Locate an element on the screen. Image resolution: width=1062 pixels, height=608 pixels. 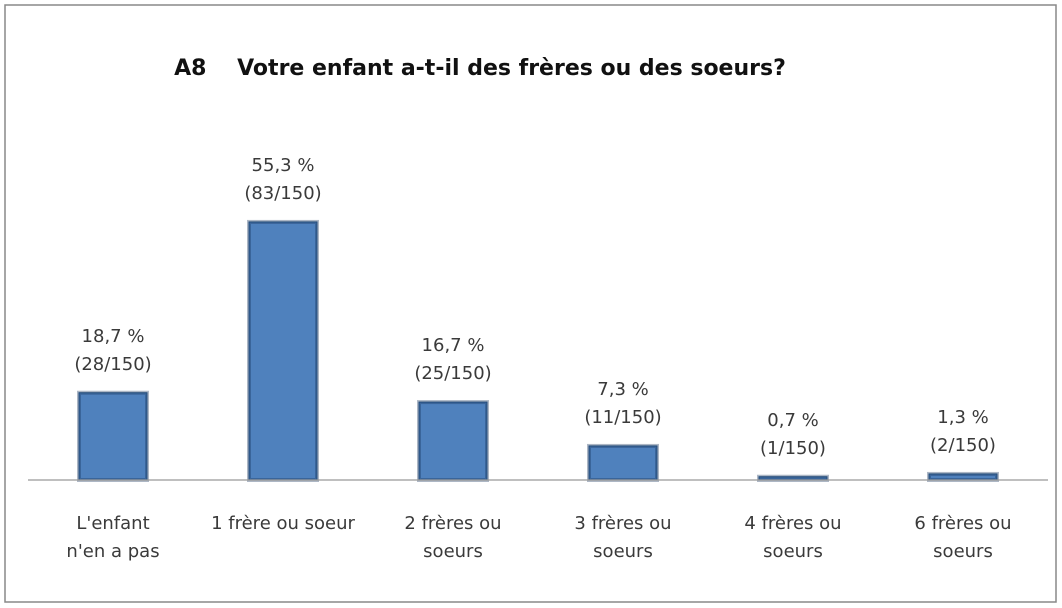
x-tick-label: L'enfant n'en a pas is located at coordinates (113, 537).